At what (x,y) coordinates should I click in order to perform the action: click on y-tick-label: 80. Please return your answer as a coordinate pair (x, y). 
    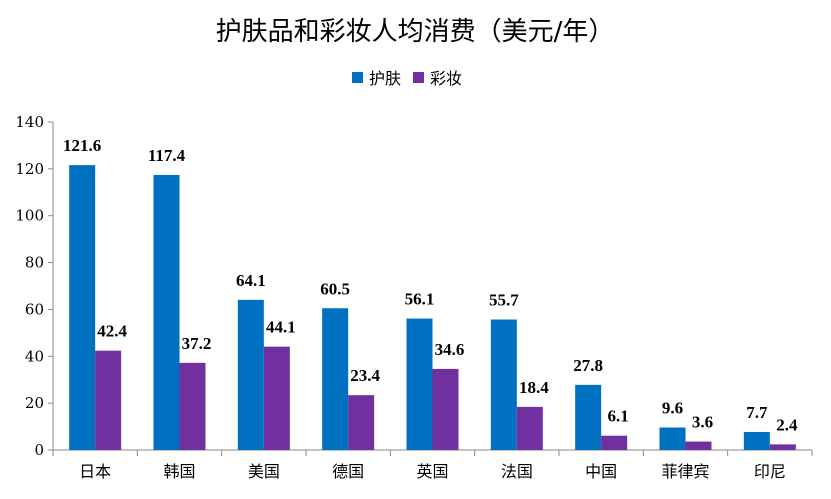
    Looking at the image, I should click on (34, 263).